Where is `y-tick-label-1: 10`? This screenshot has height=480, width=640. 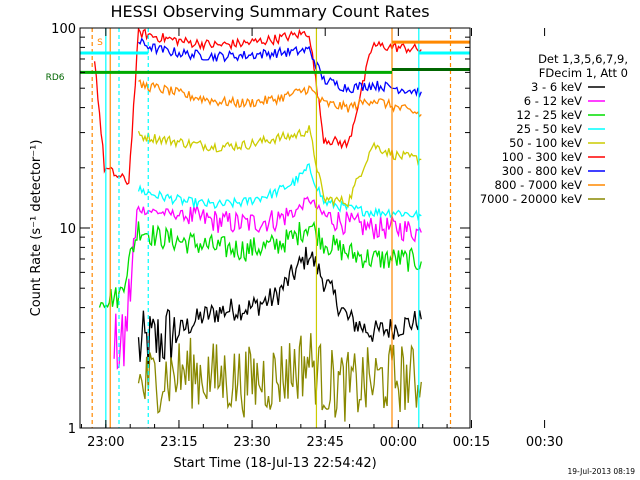 y-tick-label-1: 10 is located at coordinates (67, 229).